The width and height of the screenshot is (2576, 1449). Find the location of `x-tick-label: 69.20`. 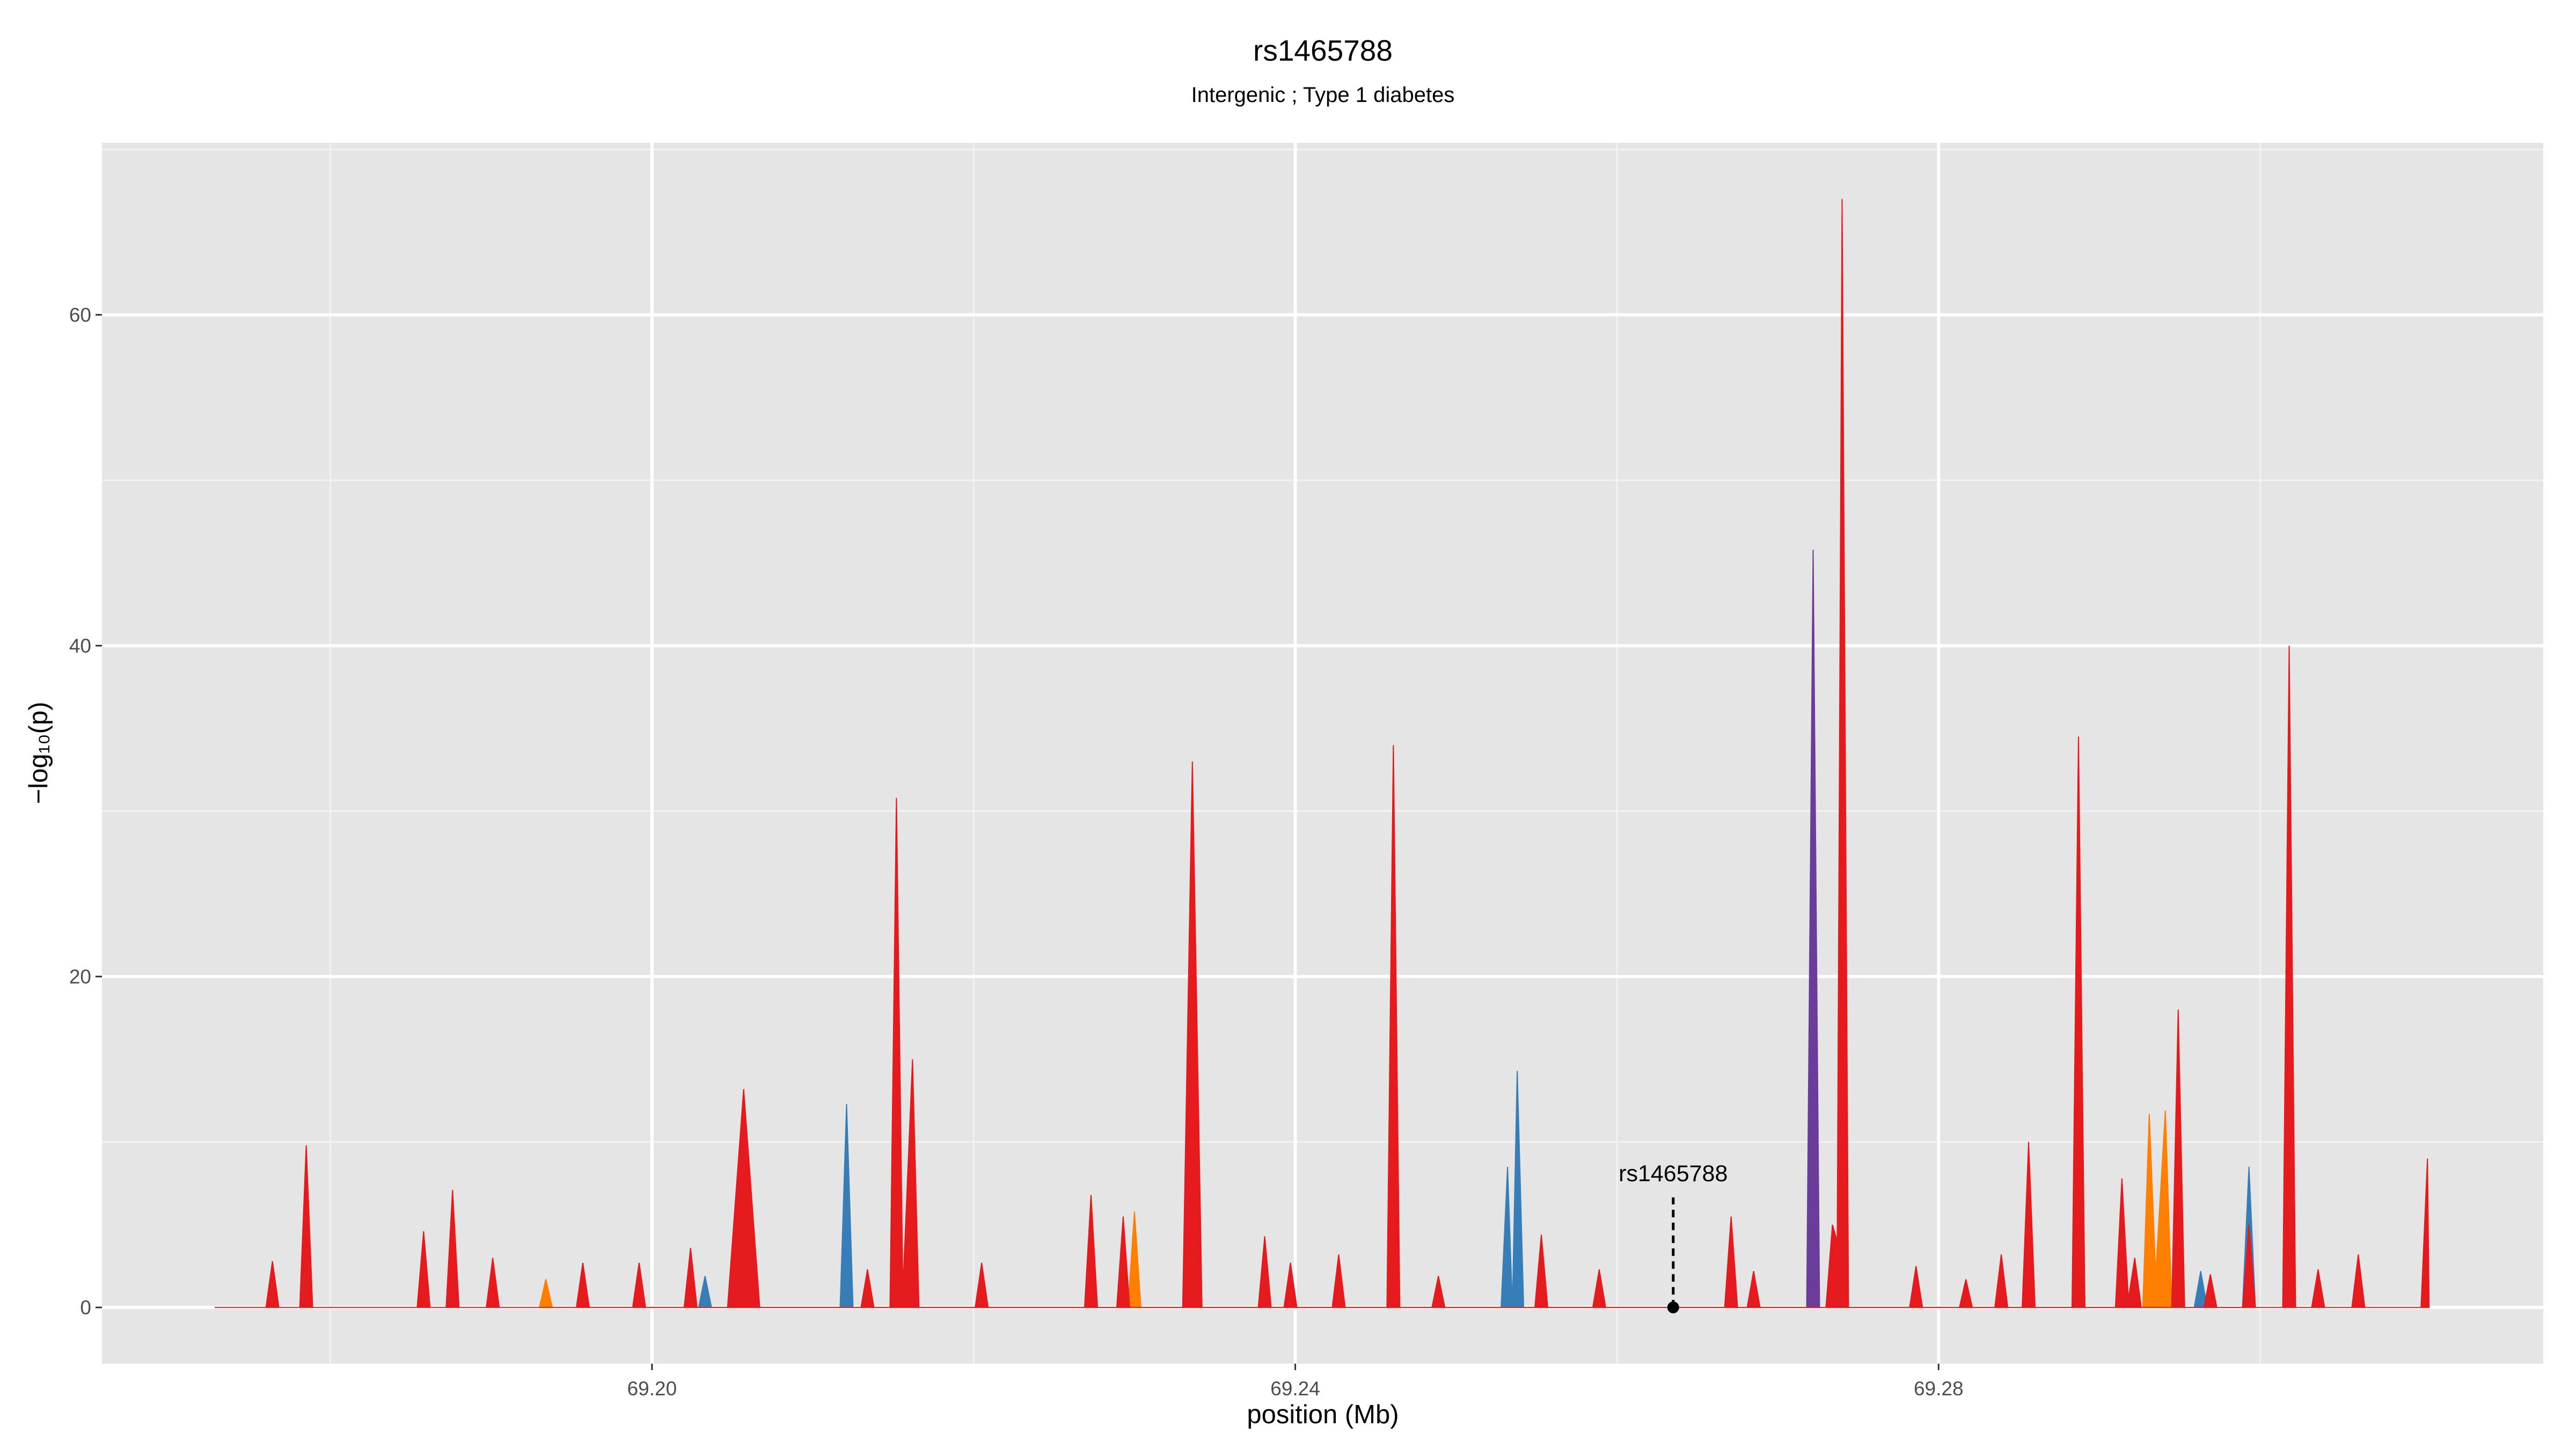

x-tick-label: 69.20 is located at coordinates (652, 1389).